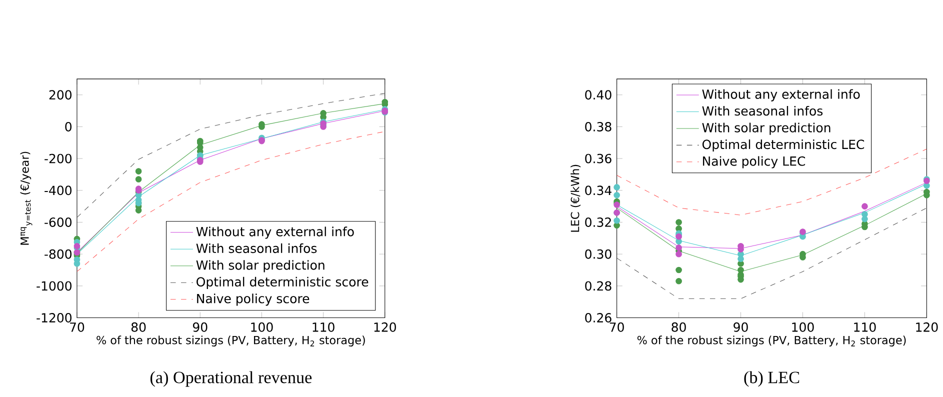 The height and width of the screenshot is (397, 943). I want to click on y-tick-label: -1200, so click(54, 318).